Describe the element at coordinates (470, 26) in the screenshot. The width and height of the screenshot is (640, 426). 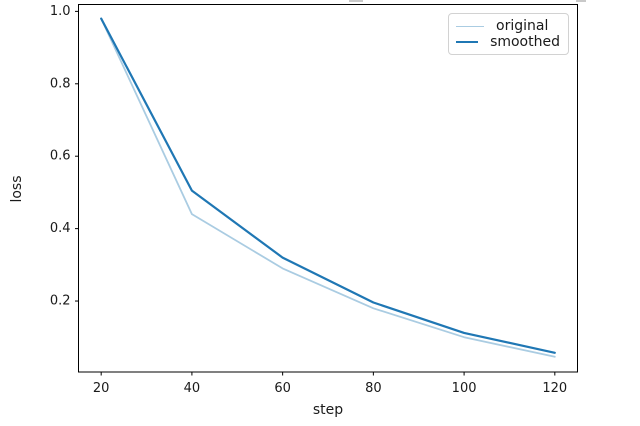
I see `legend-line-swatch-original` at that location.